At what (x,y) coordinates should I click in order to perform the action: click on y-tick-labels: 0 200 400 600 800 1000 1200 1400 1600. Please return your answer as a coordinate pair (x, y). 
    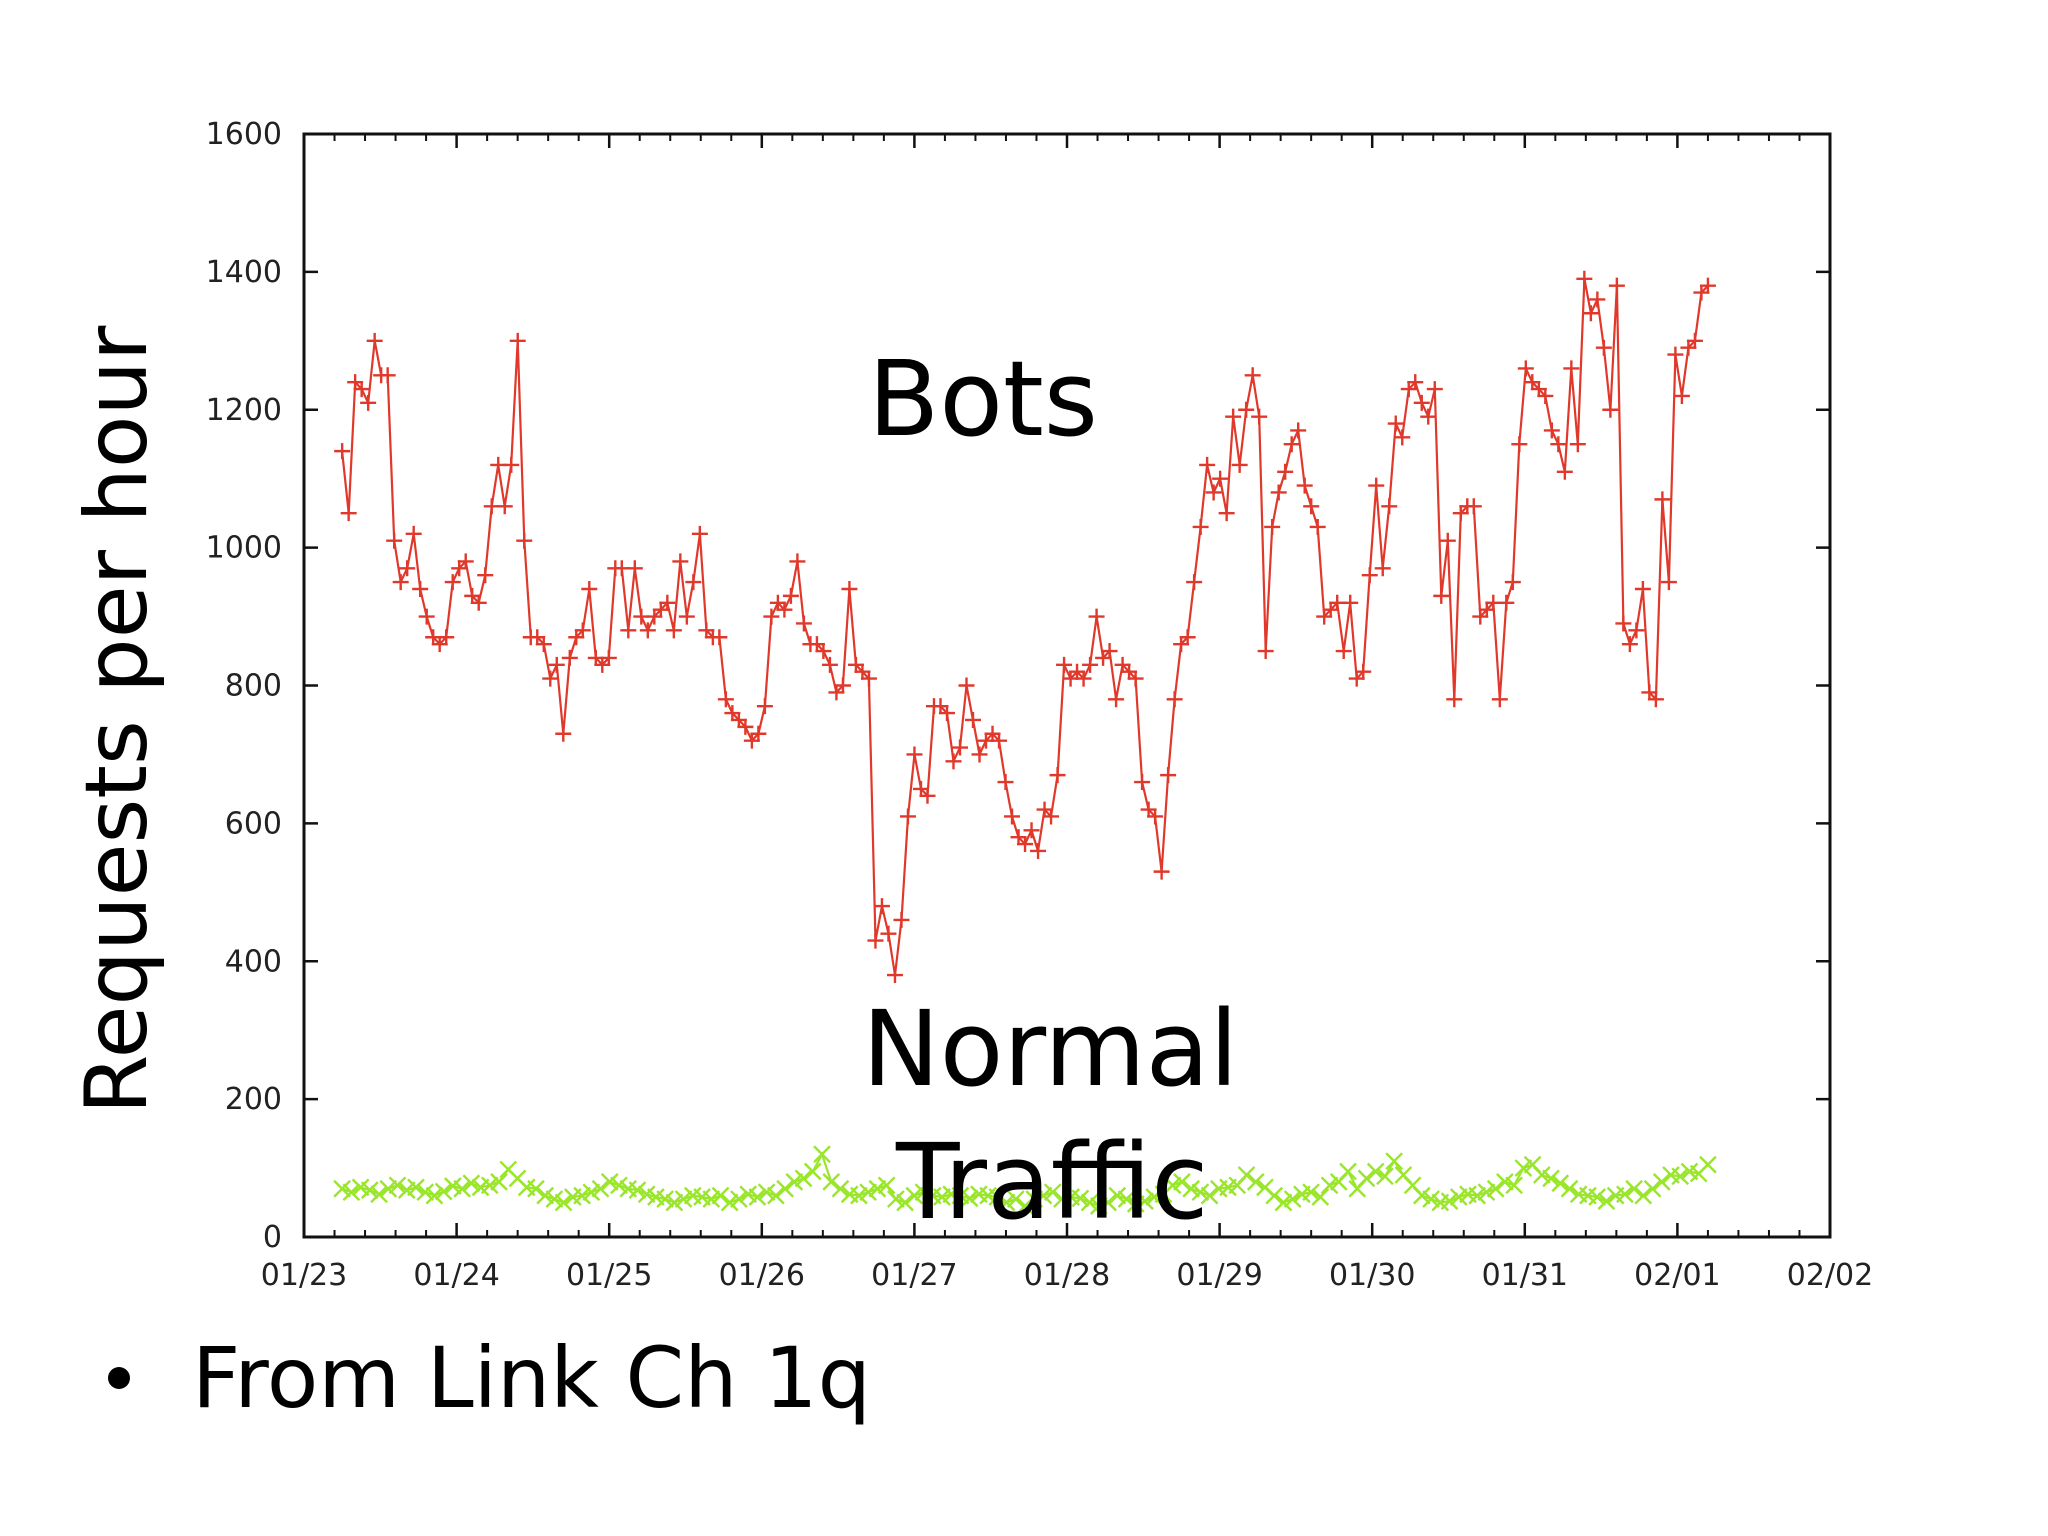
    Looking at the image, I should click on (244, 686).